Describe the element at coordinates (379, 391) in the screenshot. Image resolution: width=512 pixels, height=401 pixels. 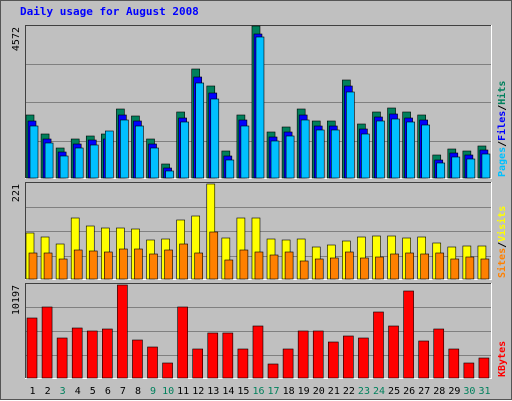
I see `x-tick-label-day-24: 24` at that location.